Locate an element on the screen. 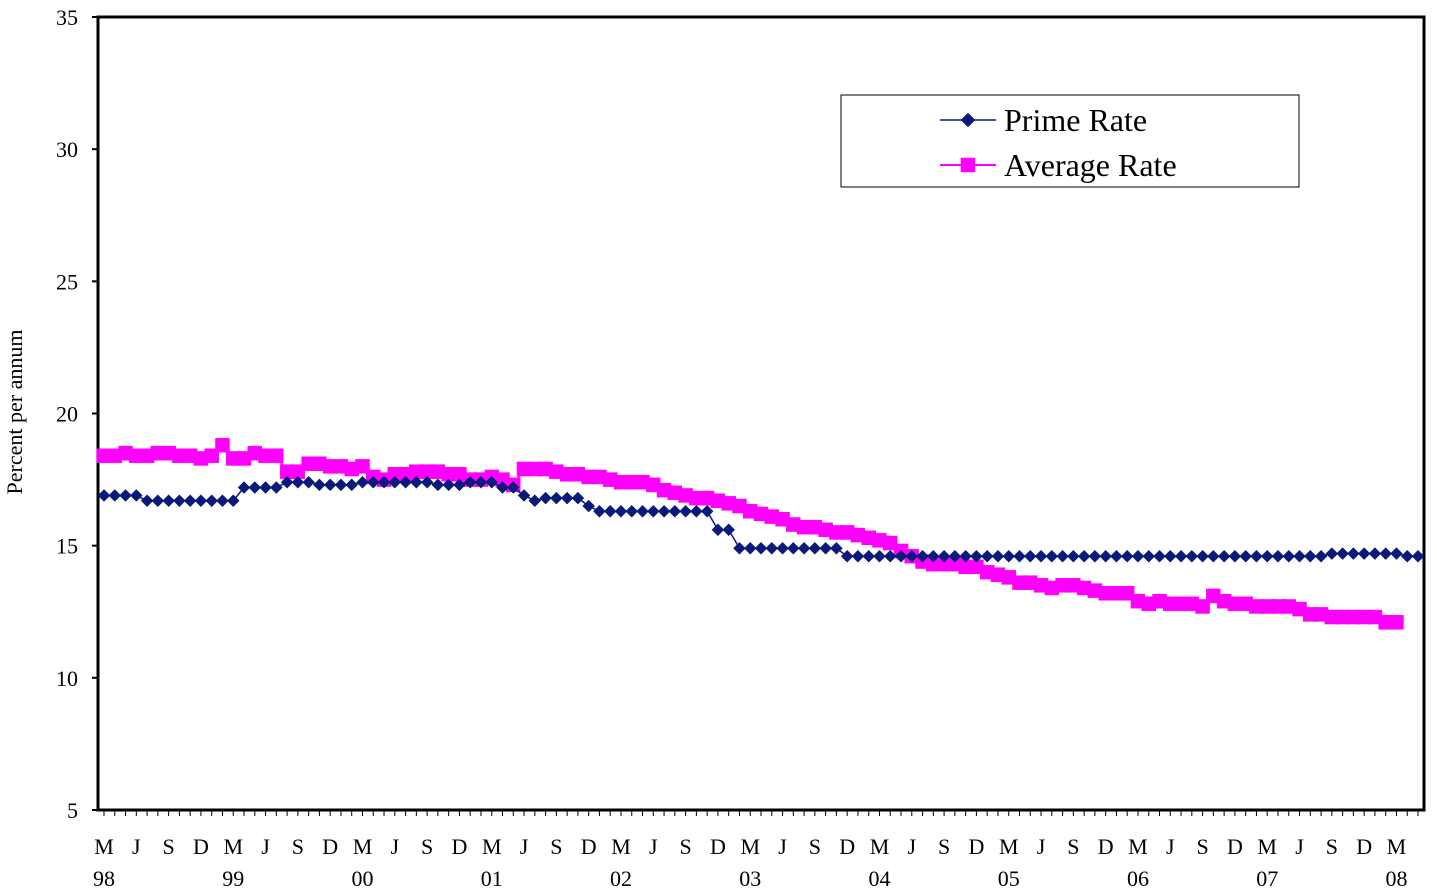 This screenshot has height=894, width=1437. y-axis-title: Percent per annum is located at coordinates (14, 412).